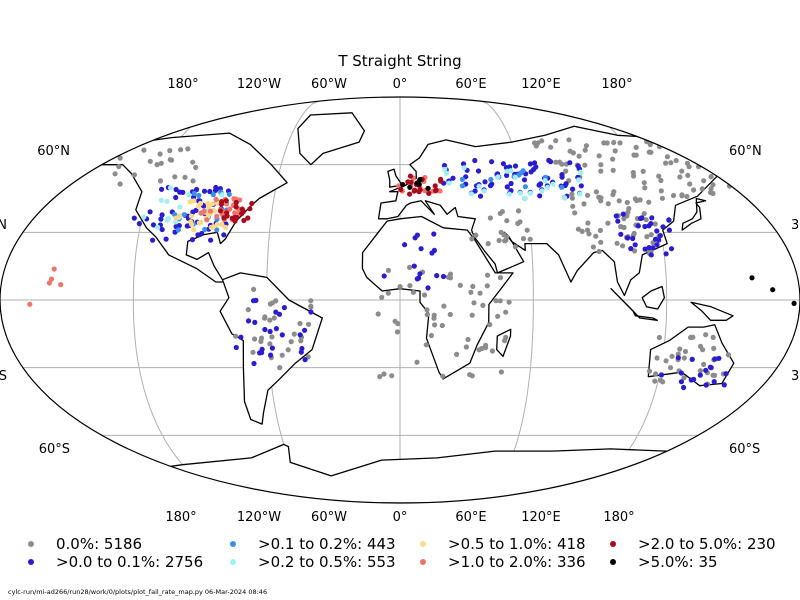 Image resolution: width=800 pixels, height=600 pixels. What do you see at coordinates (766, 390) in the screenshot?
I see `coastline-new-zealand` at bounding box center [766, 390].